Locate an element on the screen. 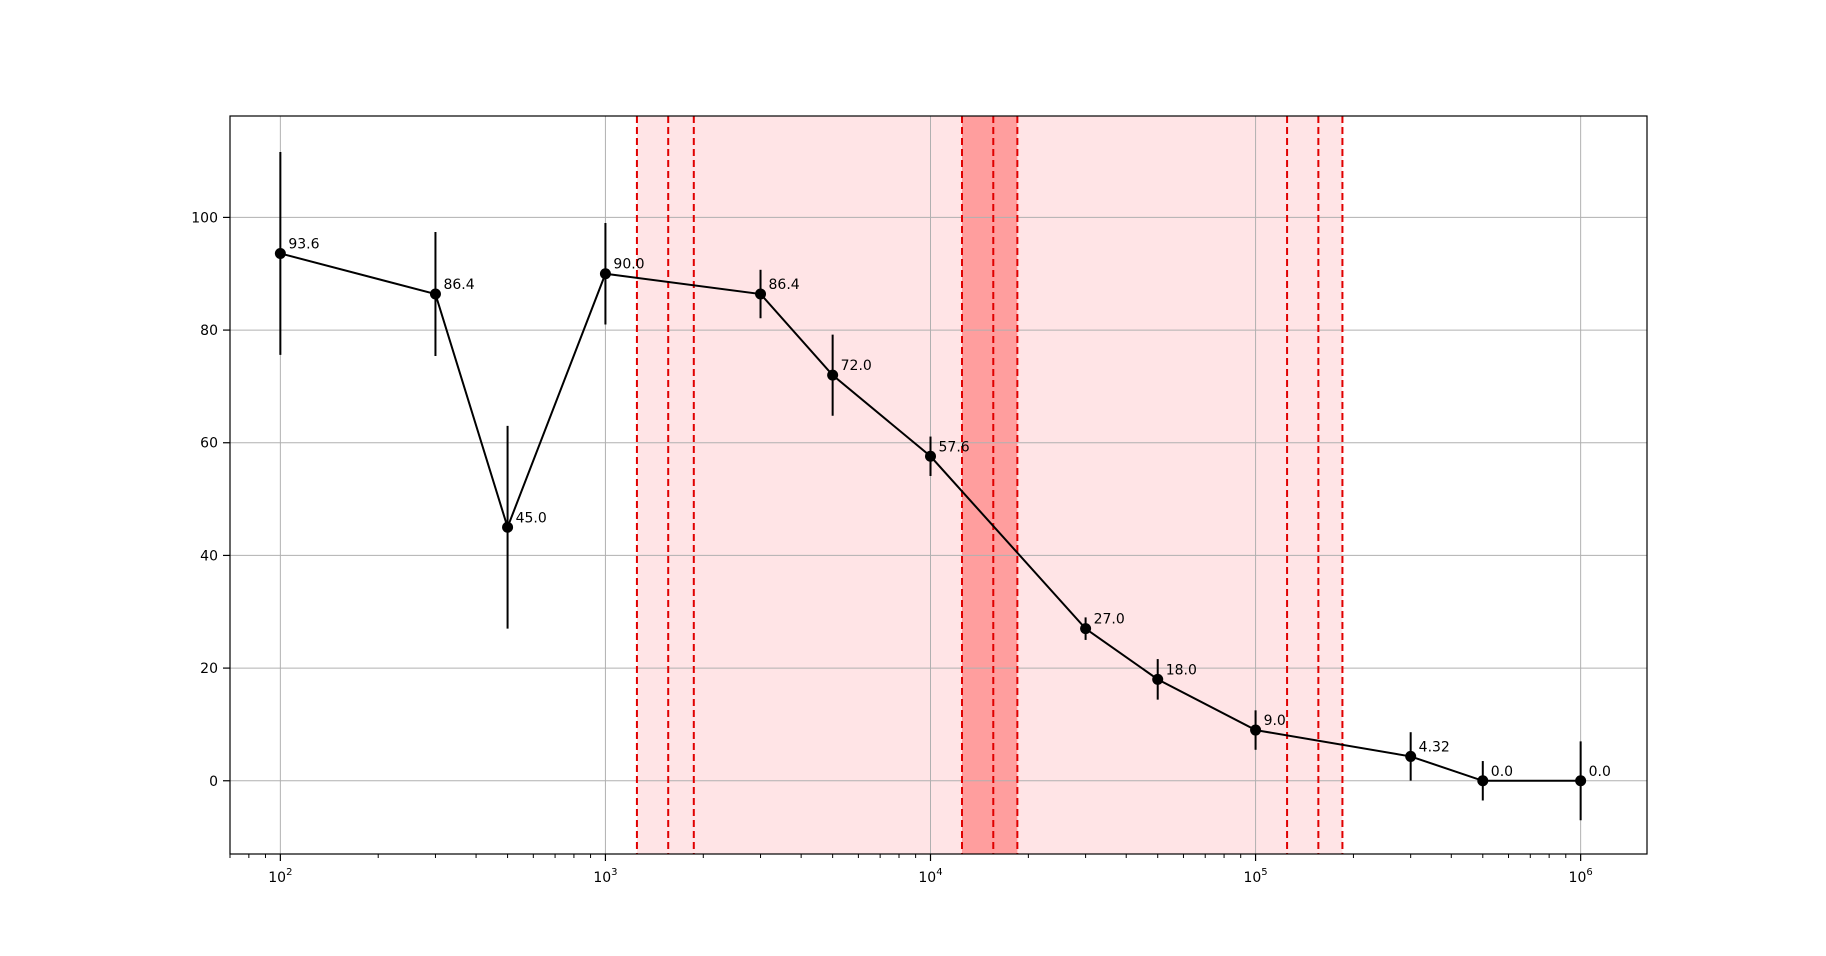 The height and width of the screenshot is (956, 1826). x-axis: 10² 10³ 10⁴ 10⁵ 10⁶ is located at coordinates (911, 870).